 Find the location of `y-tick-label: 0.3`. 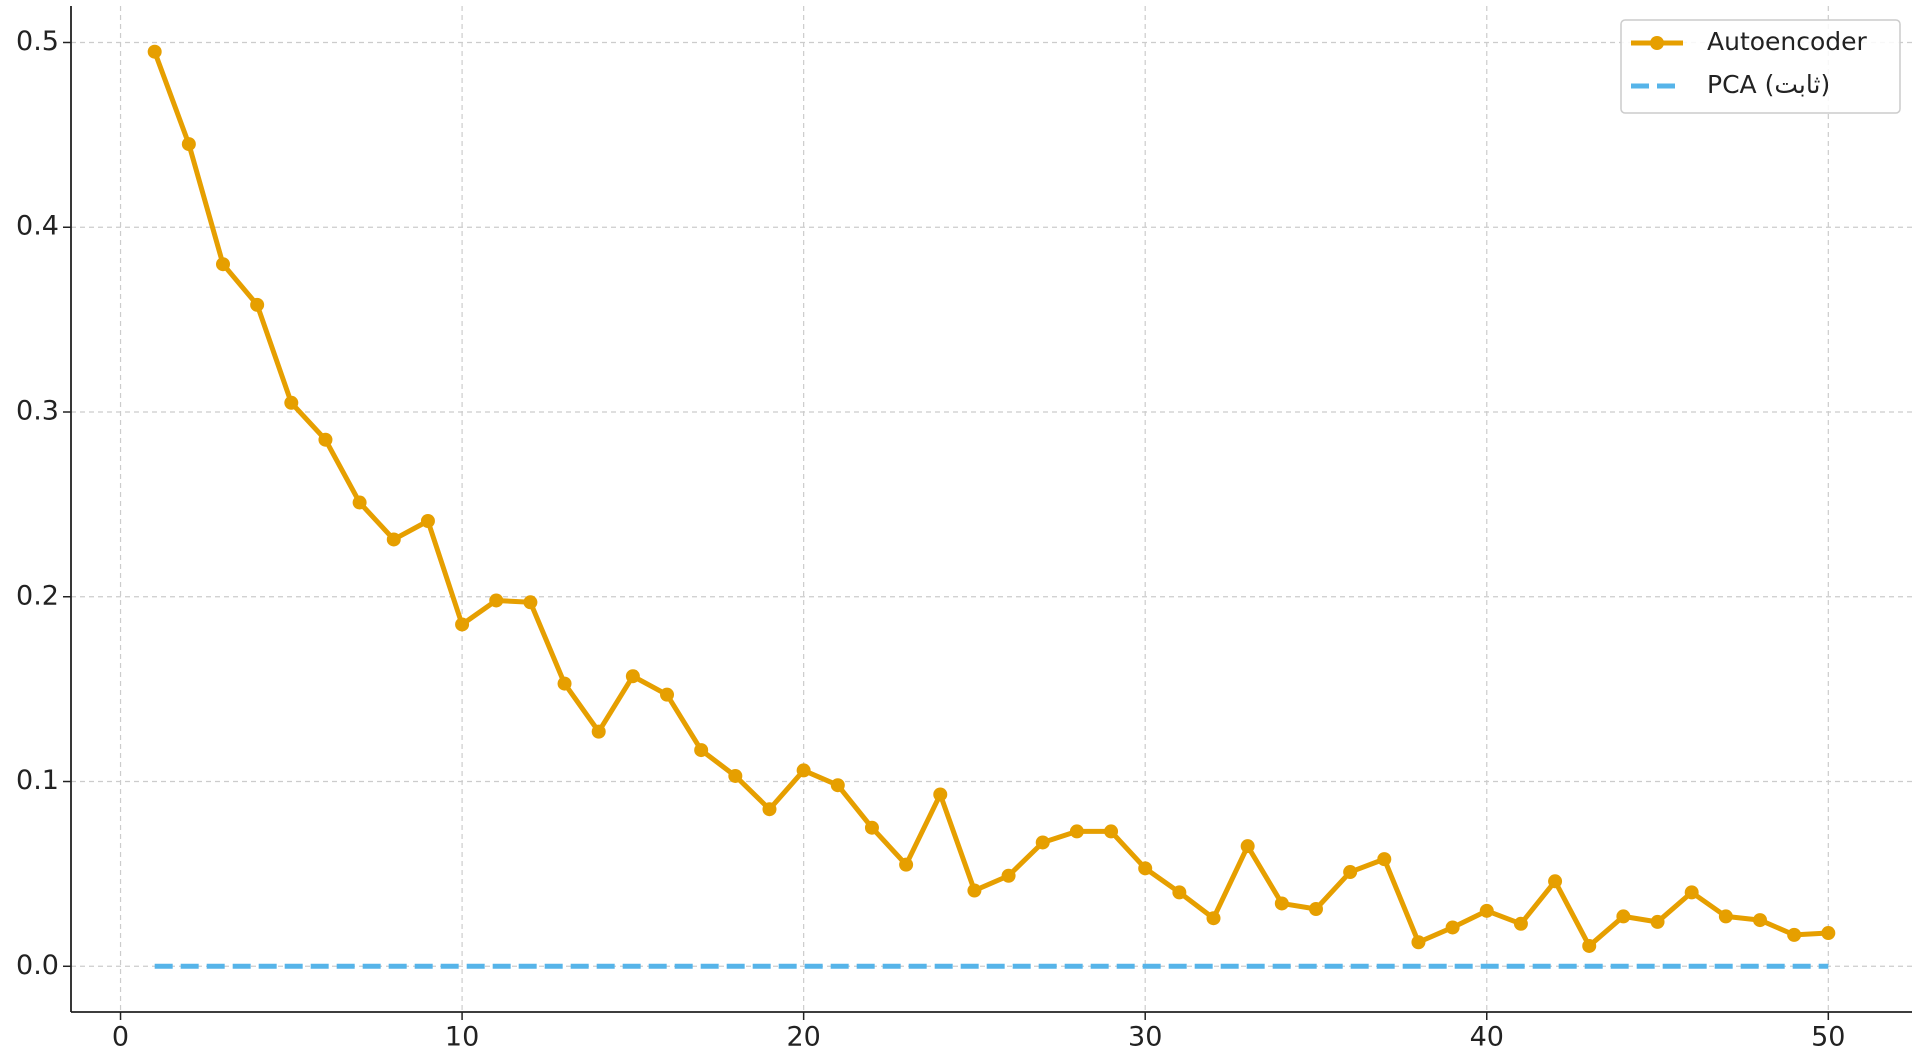

y-tick-label: 0.3 is located at coordinates (37, 411).